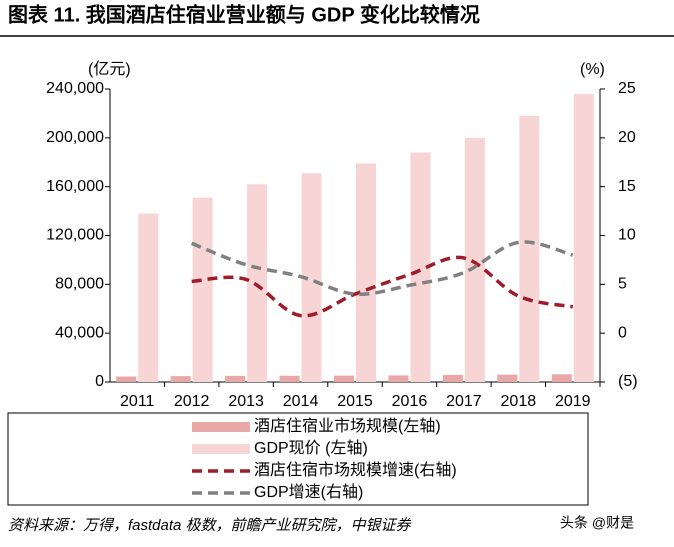 The width and height of the screenshot is (674, 547). What do you see at coordinates (79, 284) in the screenshot?
I see `y-tick-label: 80,000` at bounding box center [79, 284].